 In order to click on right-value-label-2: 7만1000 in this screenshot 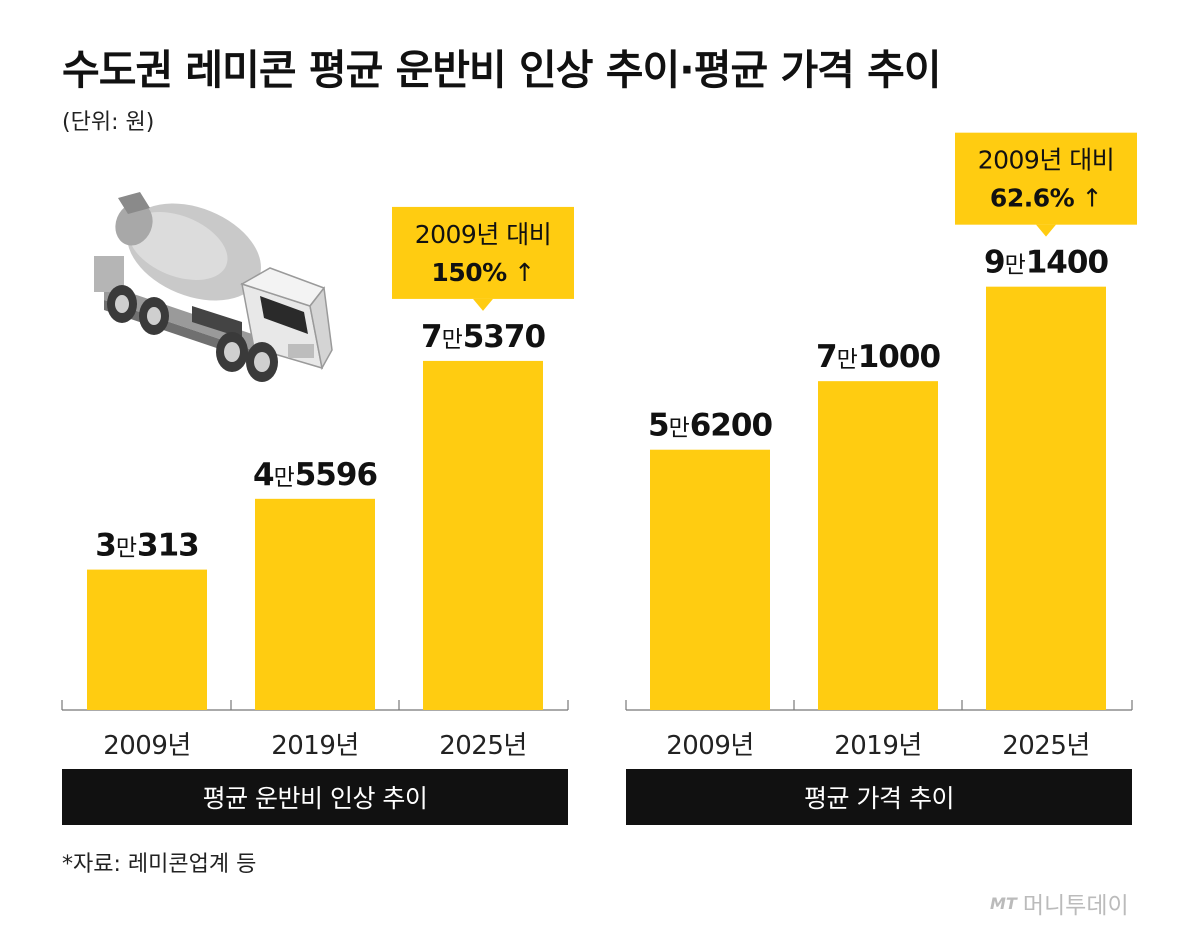, I will do `click(878, 357)`.